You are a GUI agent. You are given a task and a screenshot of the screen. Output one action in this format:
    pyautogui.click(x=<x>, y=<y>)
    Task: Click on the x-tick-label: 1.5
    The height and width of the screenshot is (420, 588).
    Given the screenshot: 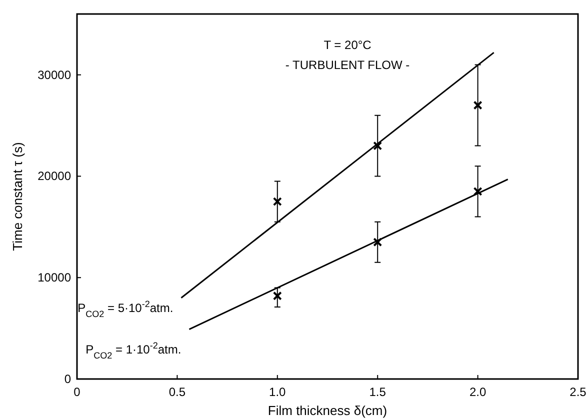 What is the action you would take?
    pyautogui.click(x=377, y=392)
    